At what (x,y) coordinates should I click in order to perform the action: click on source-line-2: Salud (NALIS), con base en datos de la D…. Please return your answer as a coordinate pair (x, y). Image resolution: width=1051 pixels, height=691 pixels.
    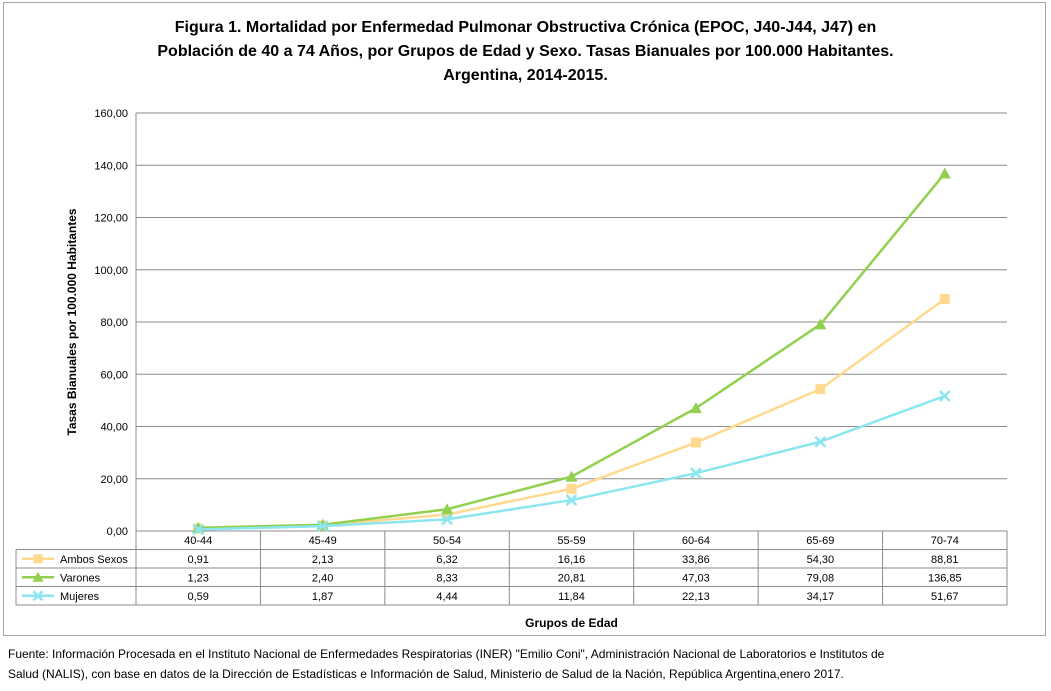
    Looking at the image, I should click on (426, 674).